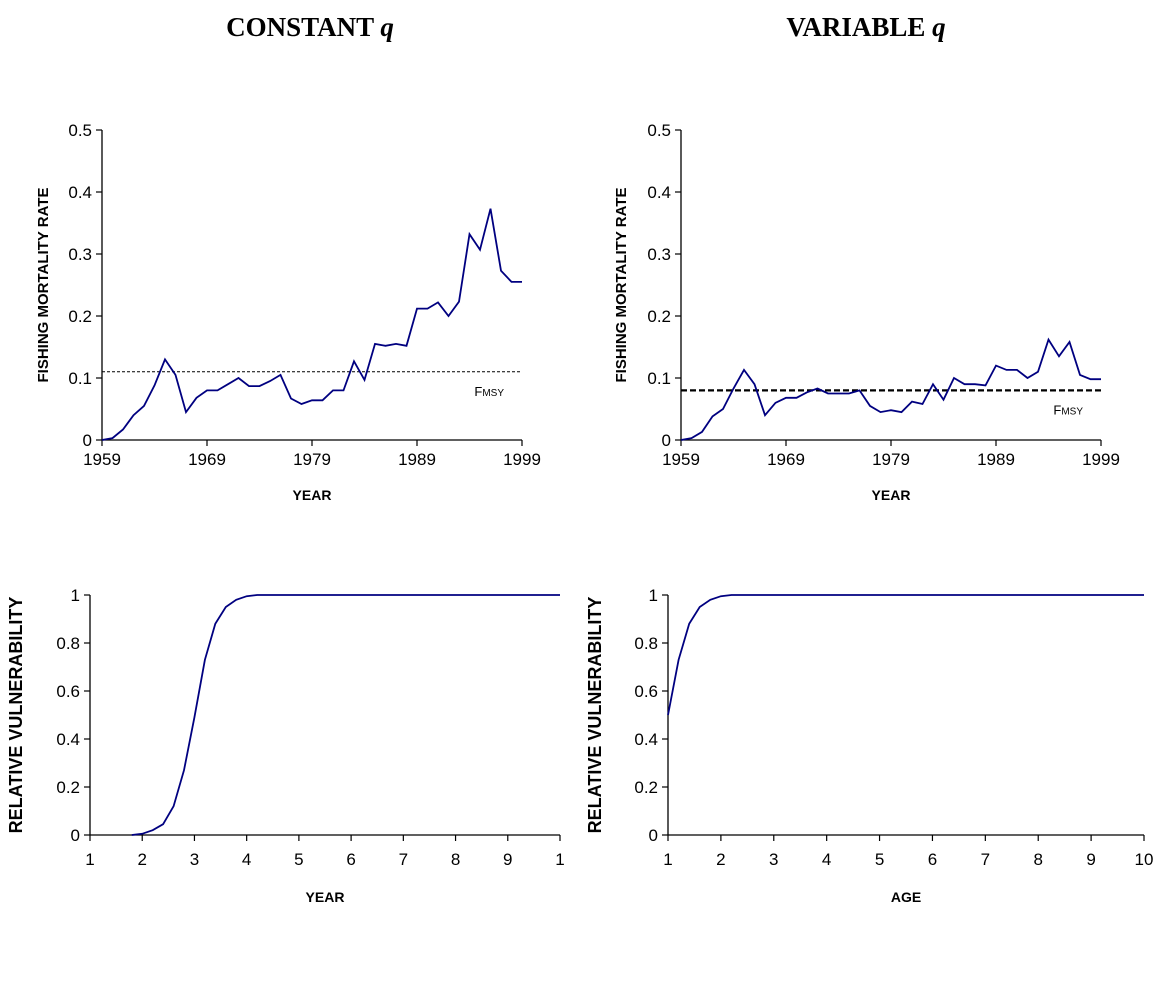 This screenshot has width=1166, height=995. Describe the element at coordinates (1144, 859) in the screenshot. I see `x-tick-label: 10` at that location.